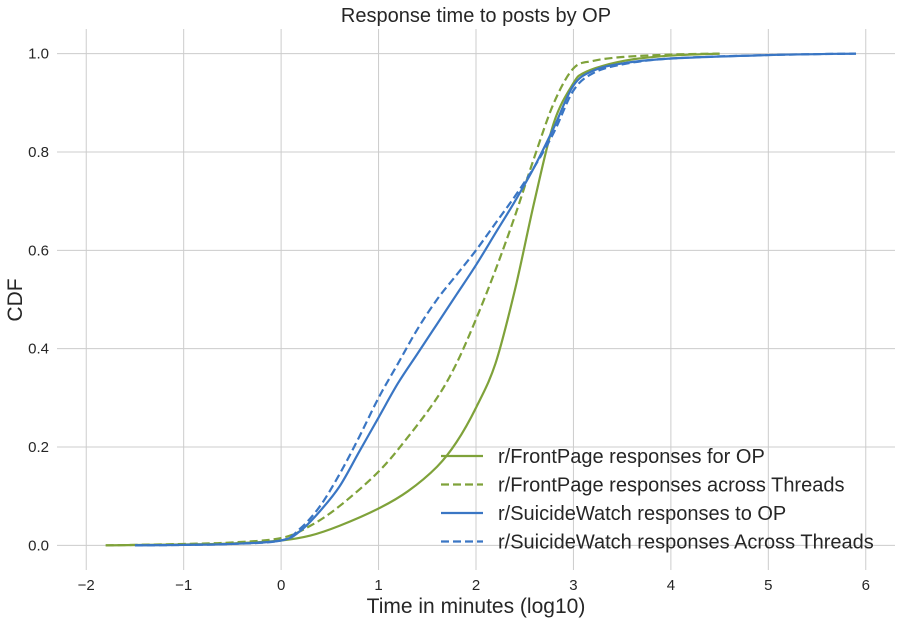 This screenshot has height=622, width=902. I want to click on chart-title: Response time to posts by OP, so click(476, 16).